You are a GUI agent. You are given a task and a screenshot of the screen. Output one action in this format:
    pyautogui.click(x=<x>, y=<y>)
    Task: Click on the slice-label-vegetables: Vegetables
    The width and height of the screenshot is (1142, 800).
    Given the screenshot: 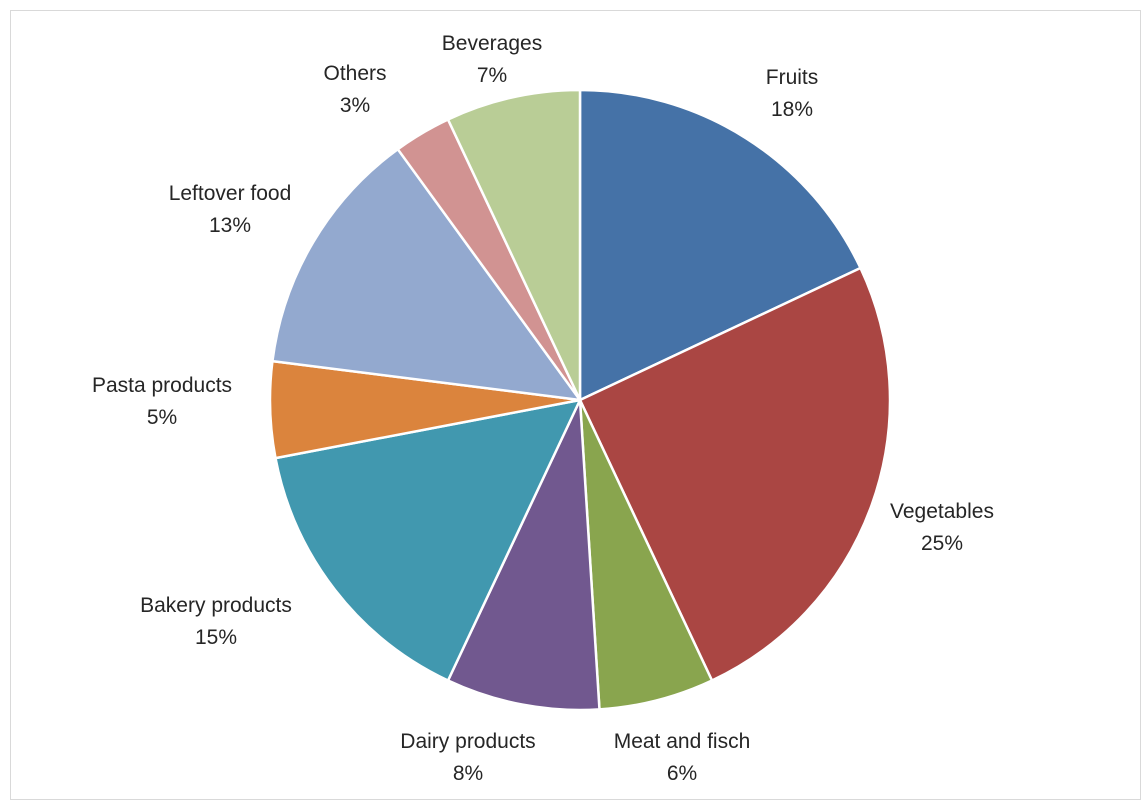 What is the action you would take?
    pyautogui.click(x=942, y=511)
    